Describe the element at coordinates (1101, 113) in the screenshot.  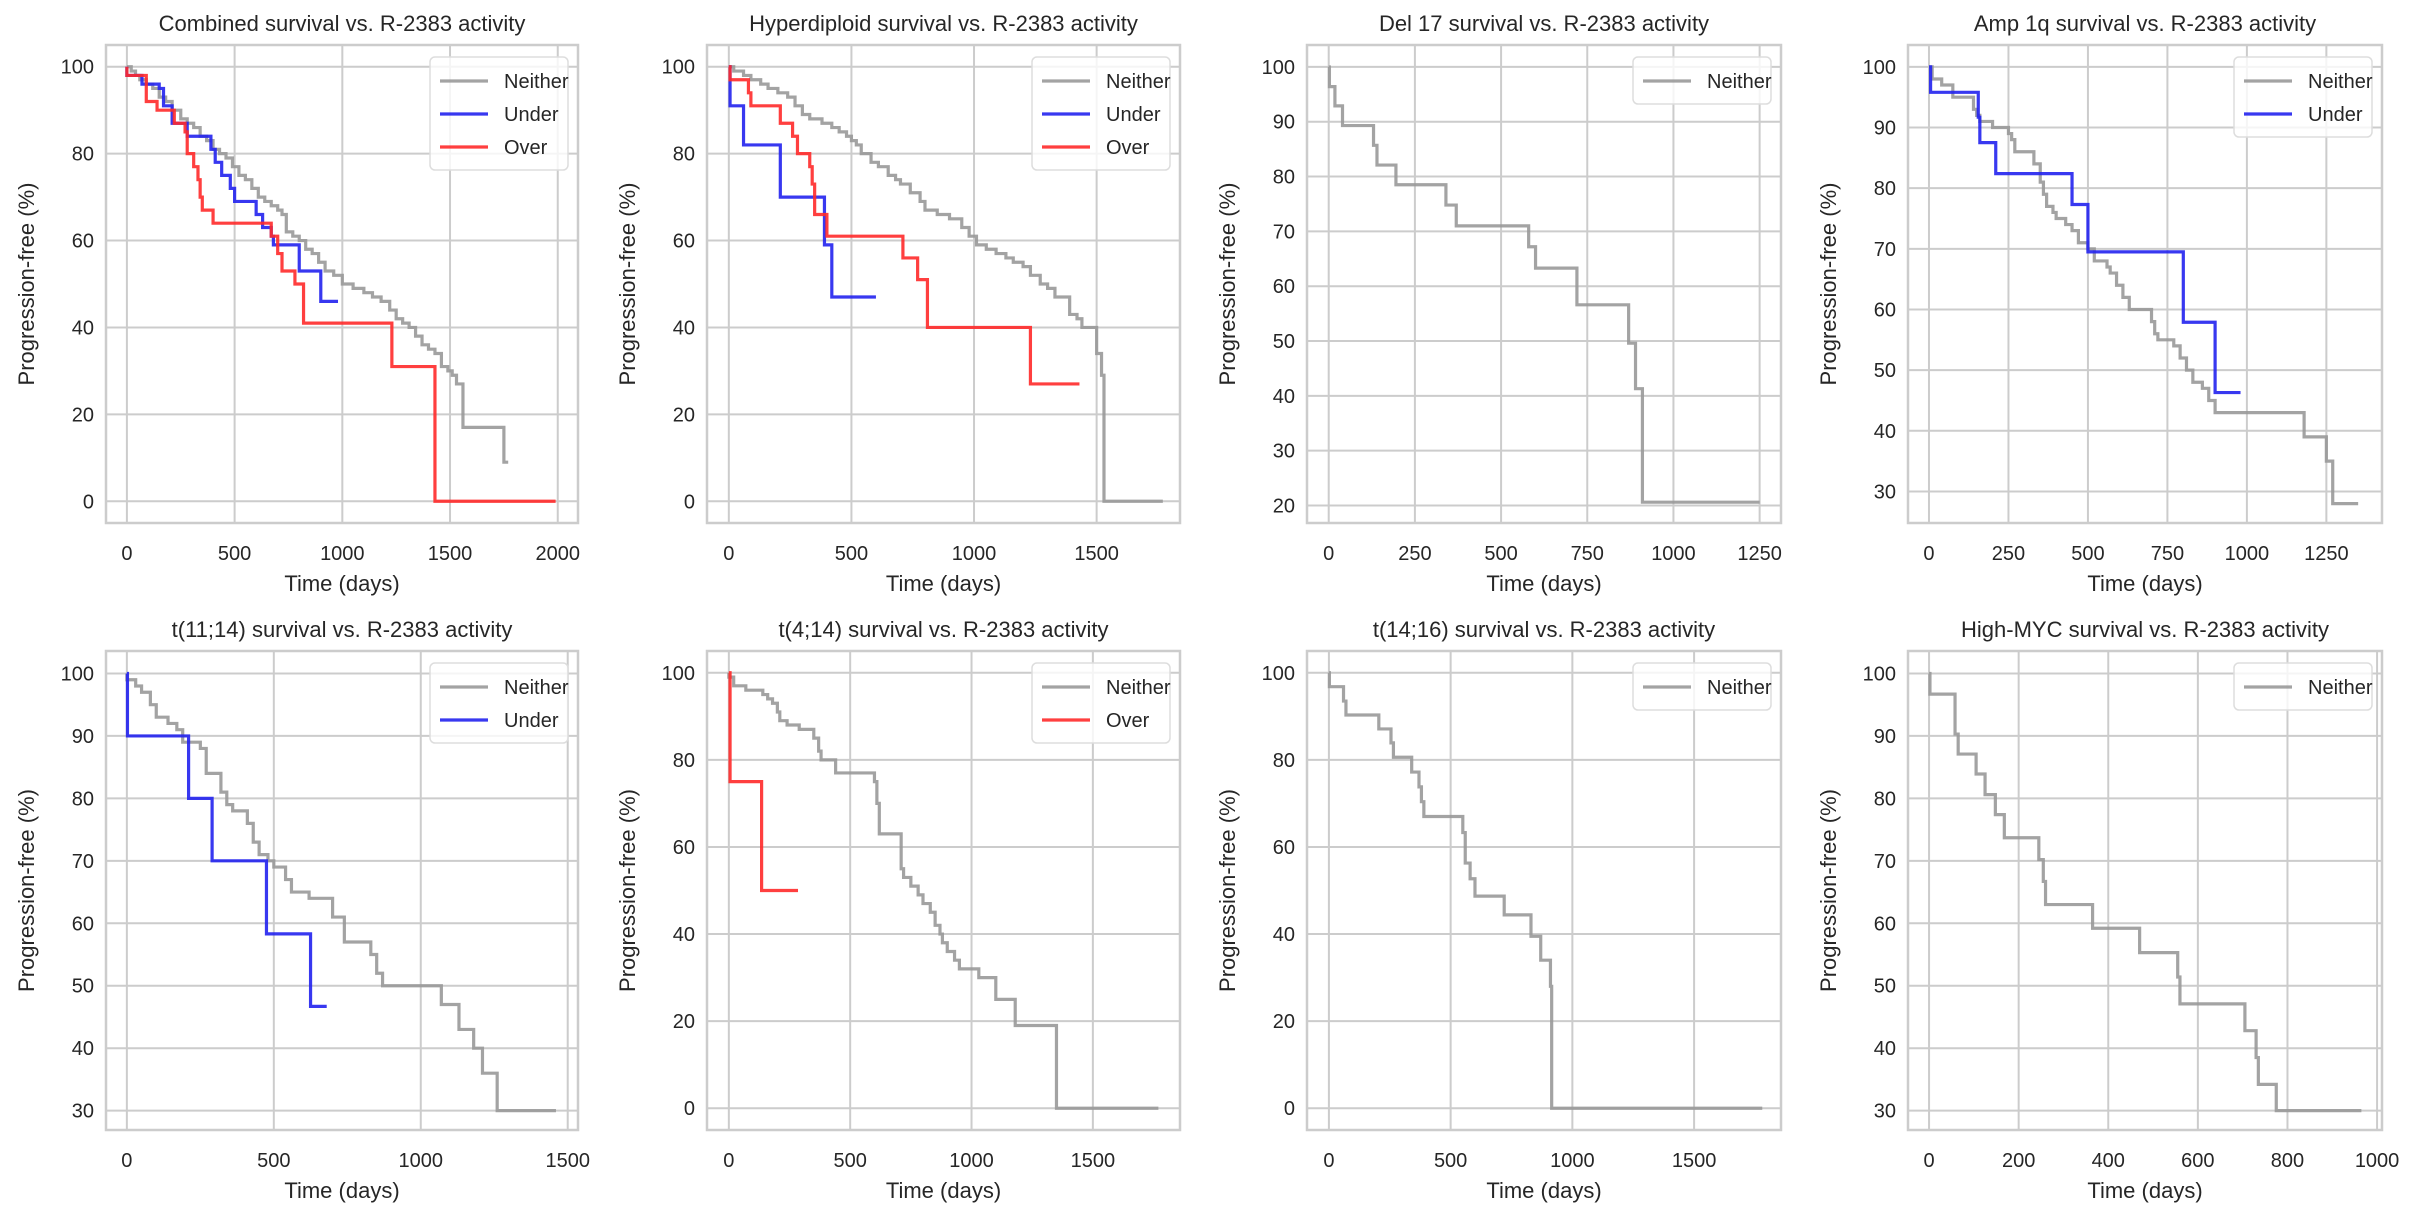
I see `legend: Neither Under Over` at that location.